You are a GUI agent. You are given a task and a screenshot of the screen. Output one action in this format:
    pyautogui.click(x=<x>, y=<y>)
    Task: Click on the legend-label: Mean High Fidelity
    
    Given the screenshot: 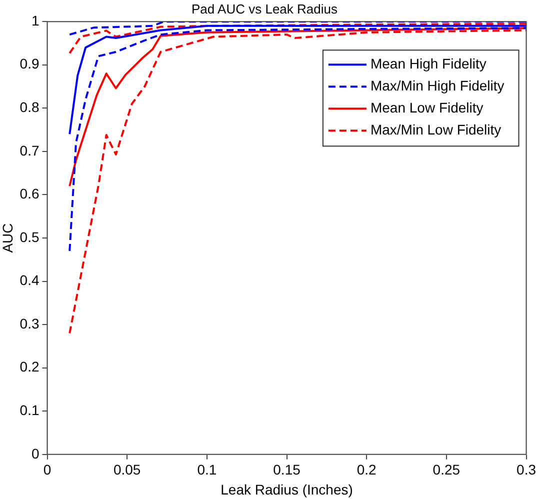 What is the action you would take?
    pyautogui.click(x=428, y=63)
    